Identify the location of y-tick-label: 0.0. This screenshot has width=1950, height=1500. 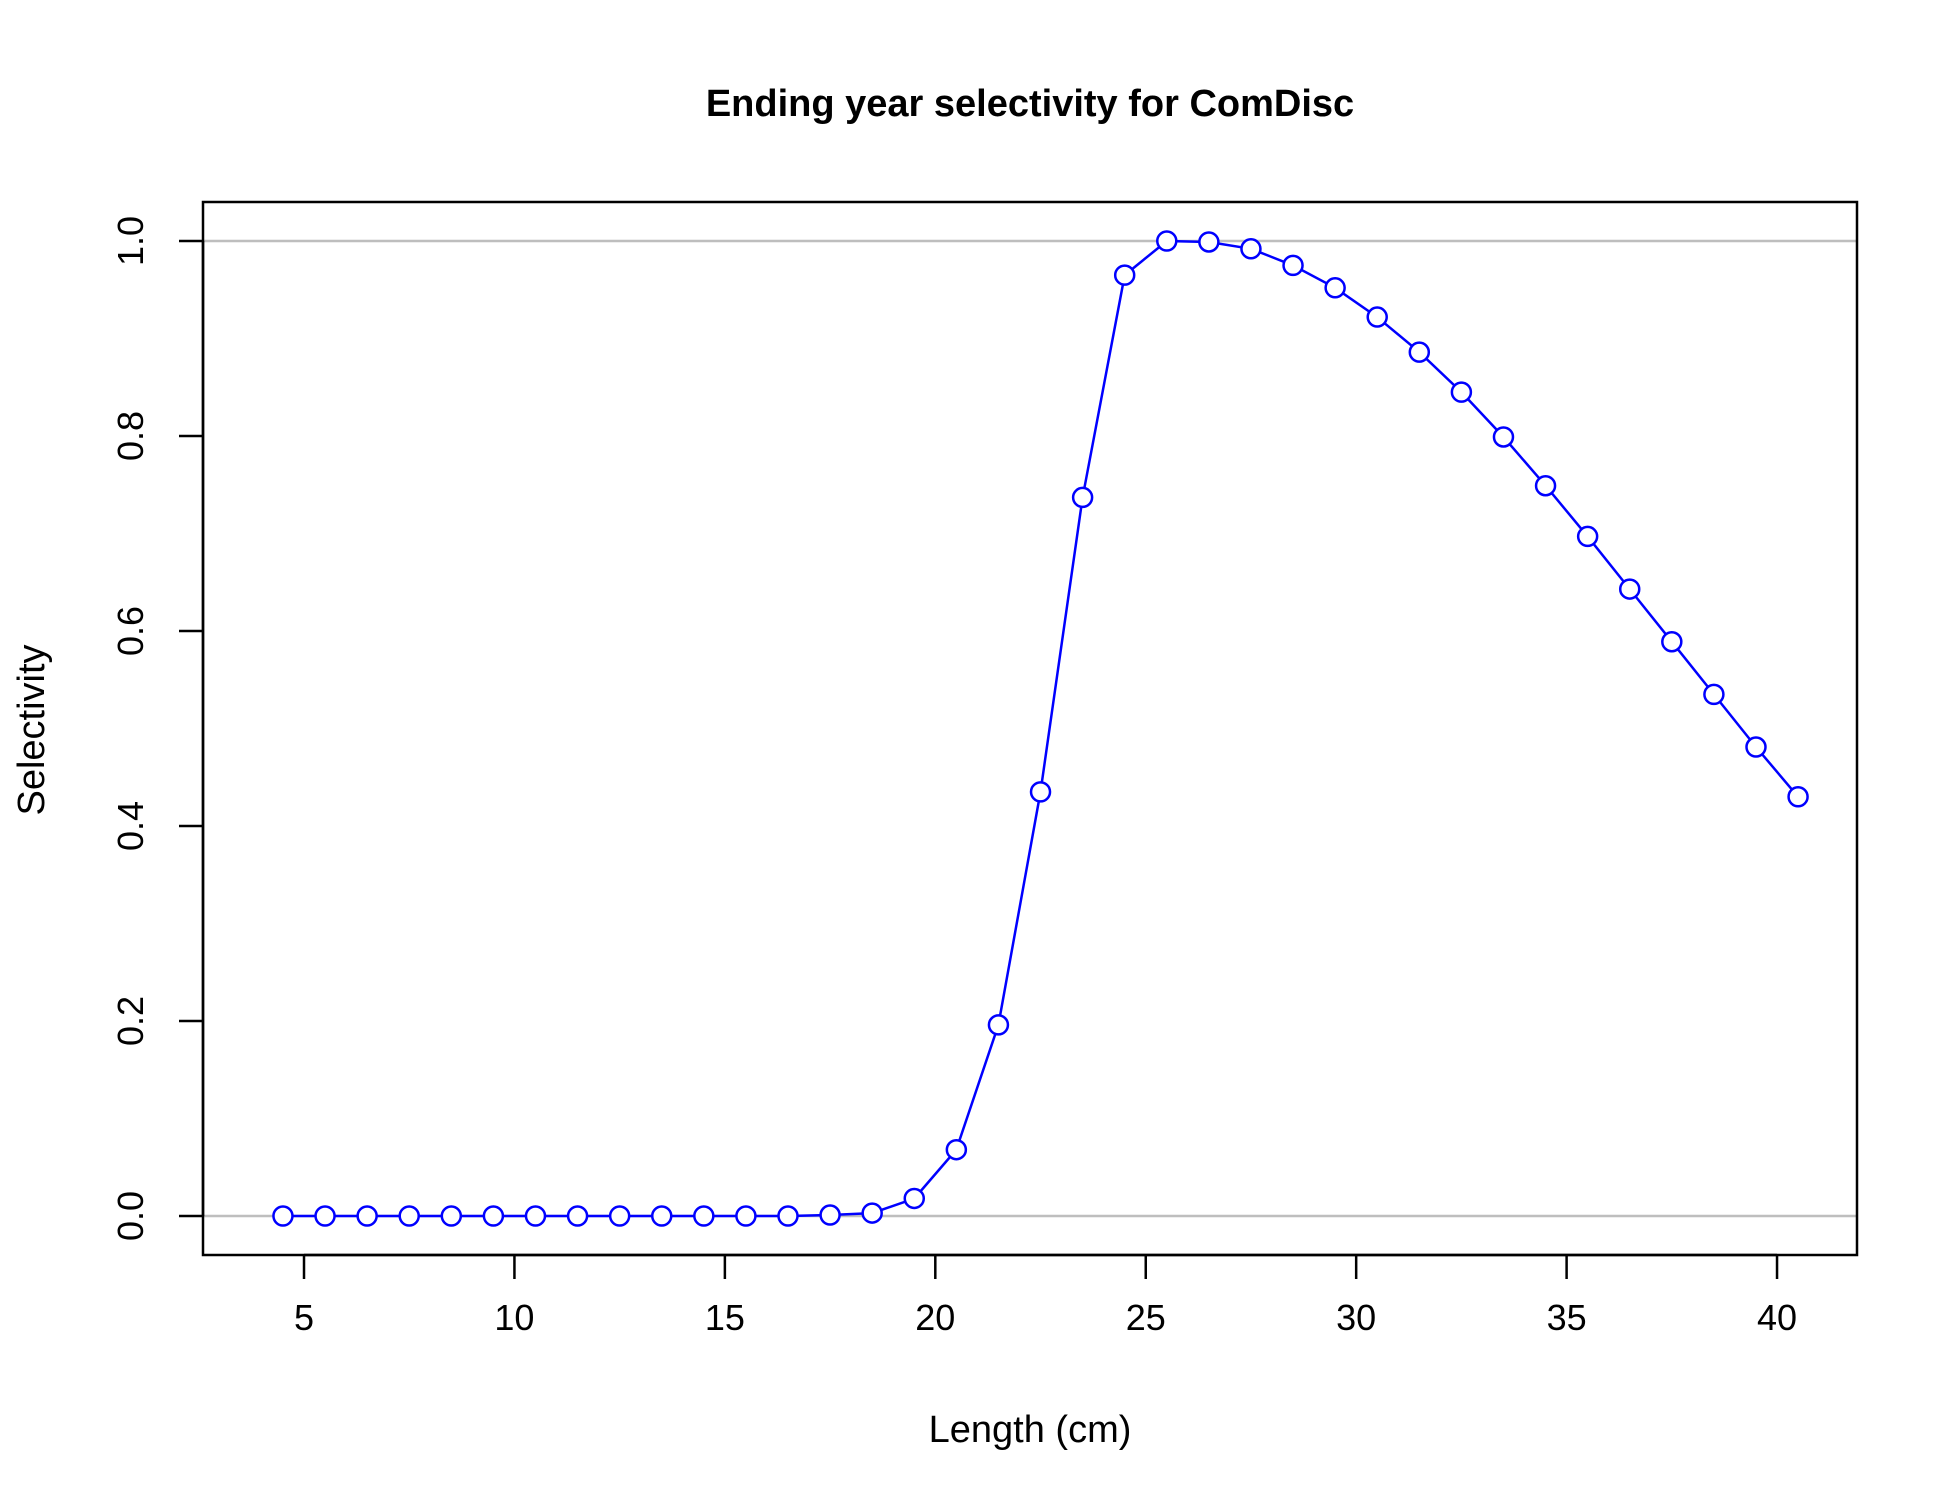
(130, 1216).